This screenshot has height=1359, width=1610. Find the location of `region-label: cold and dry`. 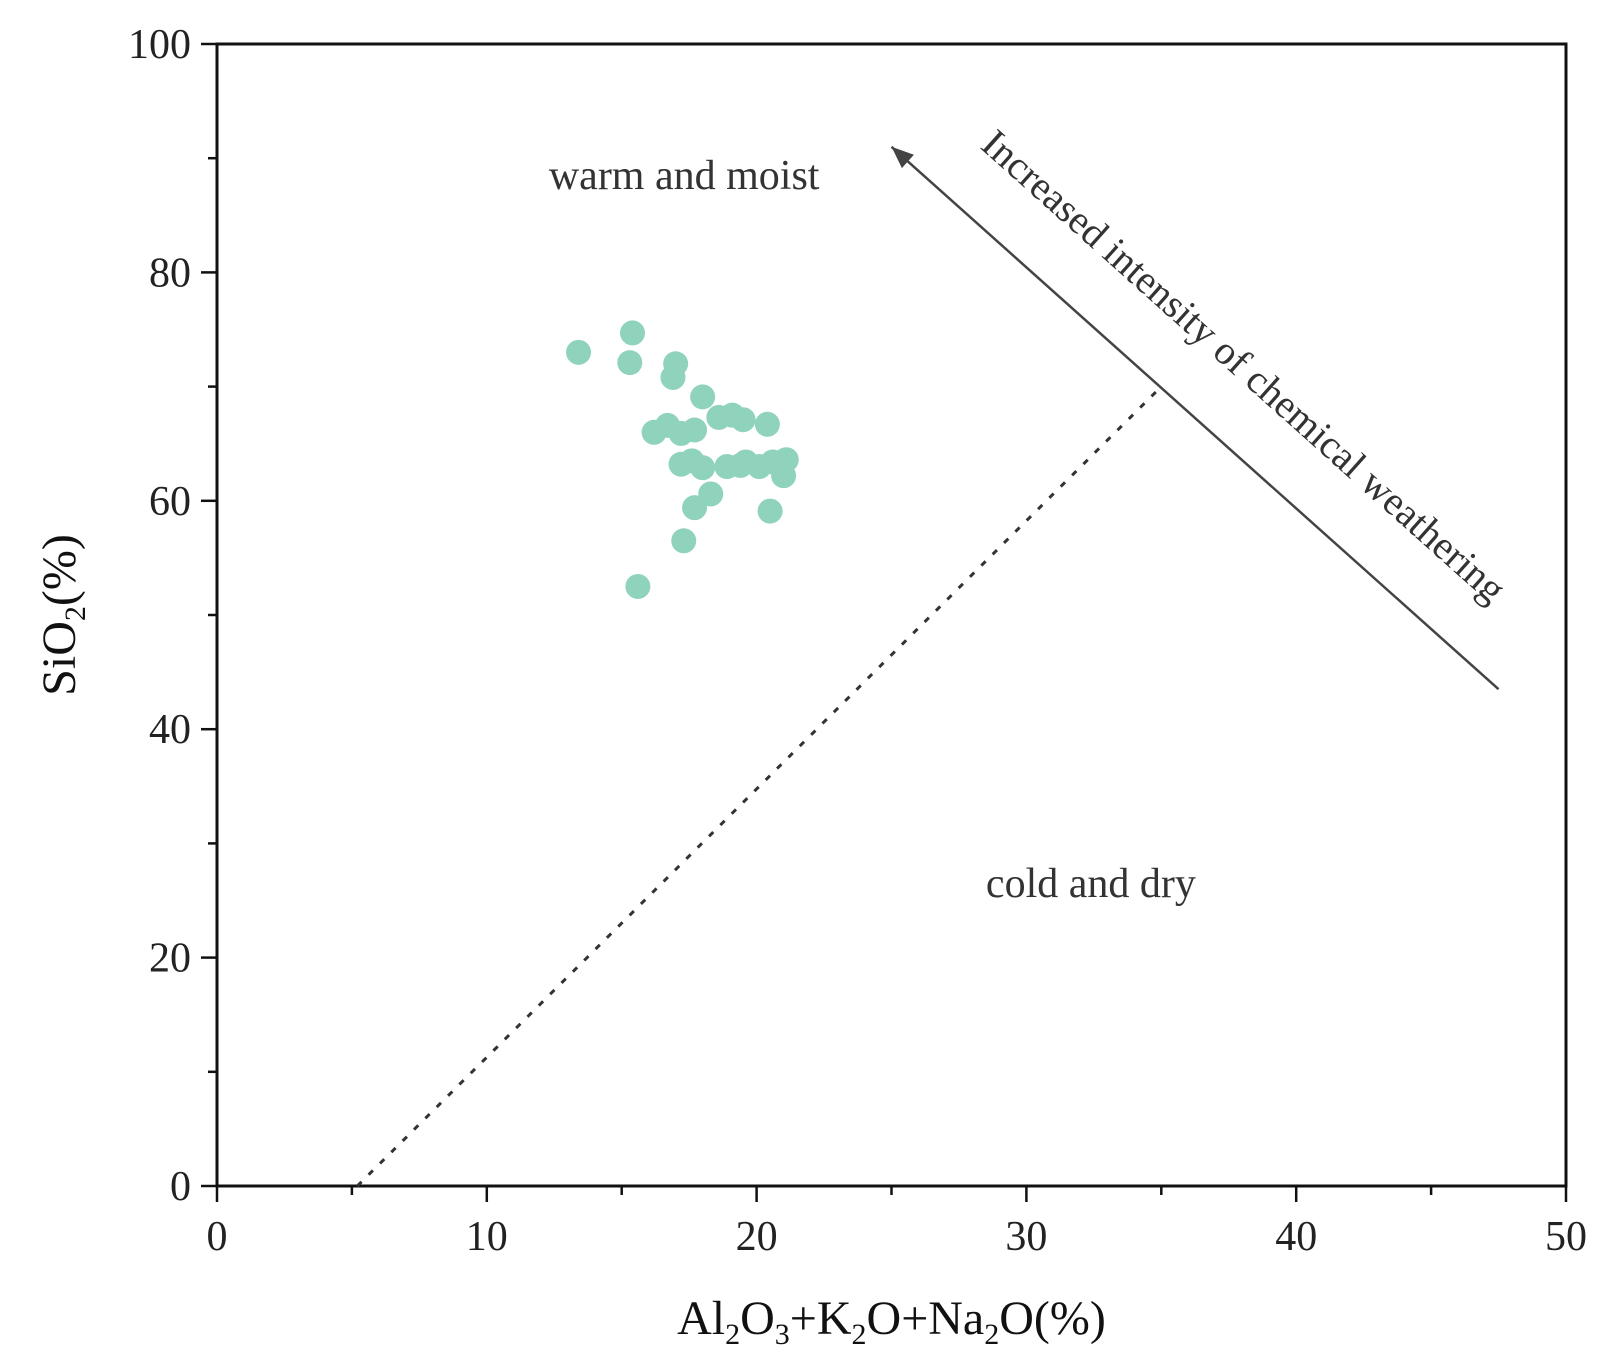

region-label: cold and dry is located at coordinates (1091, 884).